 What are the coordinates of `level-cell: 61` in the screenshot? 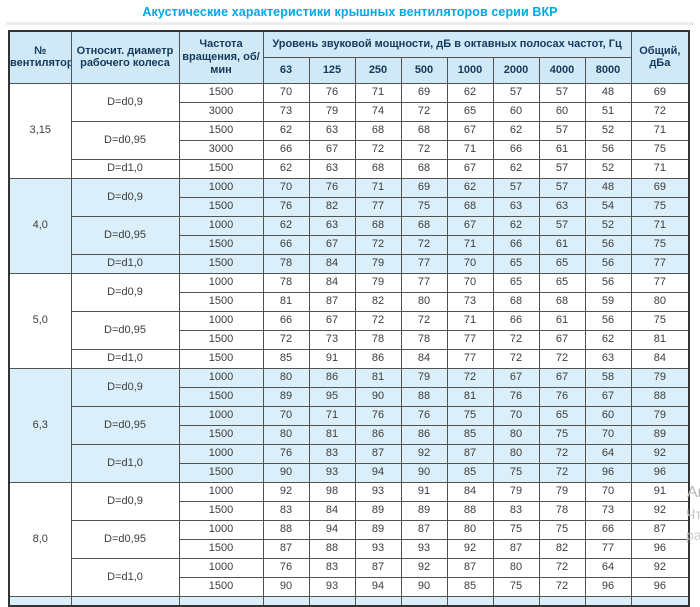 It's located at (562, 244).